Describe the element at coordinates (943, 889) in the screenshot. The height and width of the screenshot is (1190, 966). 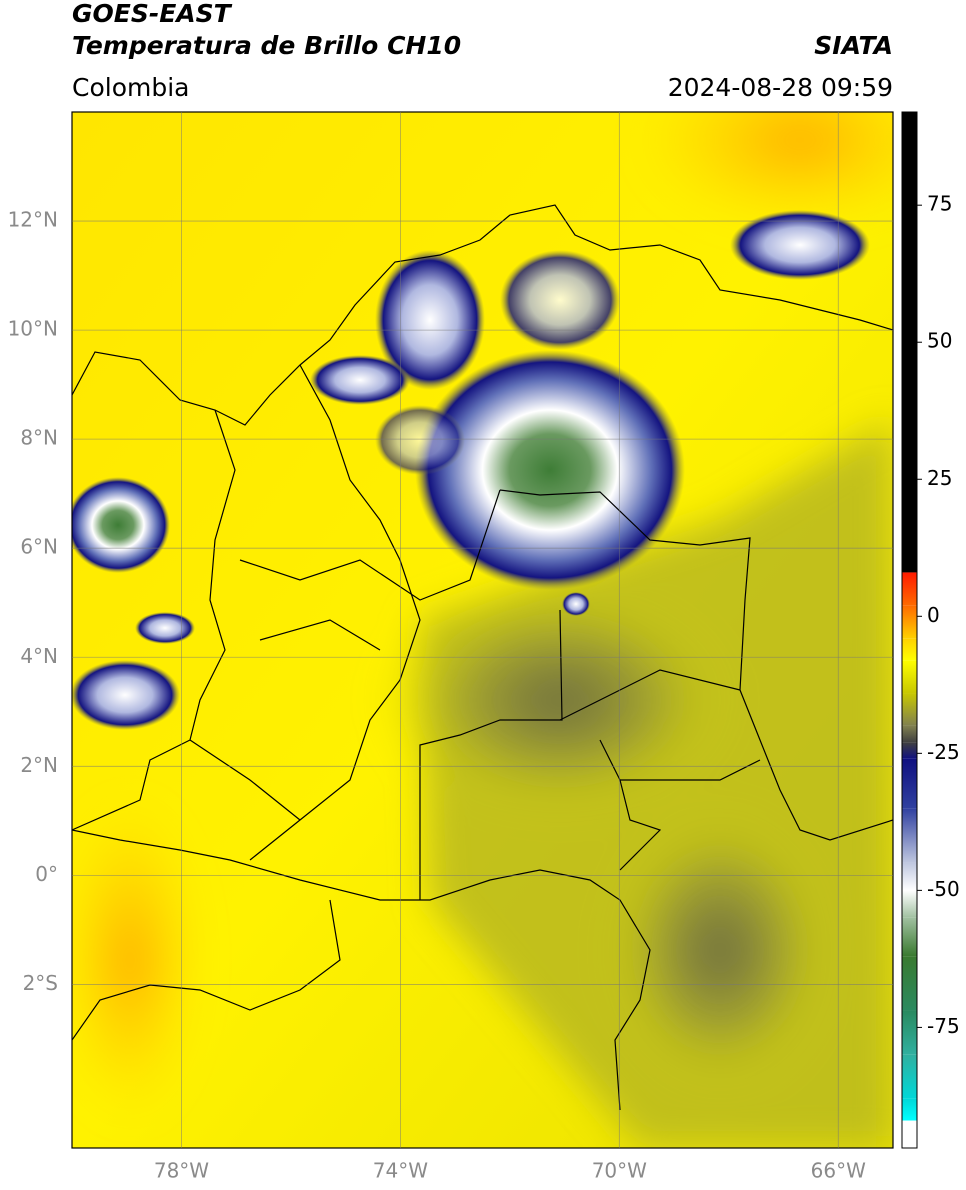
I see `colorbar-tick-label: -50` at that location.